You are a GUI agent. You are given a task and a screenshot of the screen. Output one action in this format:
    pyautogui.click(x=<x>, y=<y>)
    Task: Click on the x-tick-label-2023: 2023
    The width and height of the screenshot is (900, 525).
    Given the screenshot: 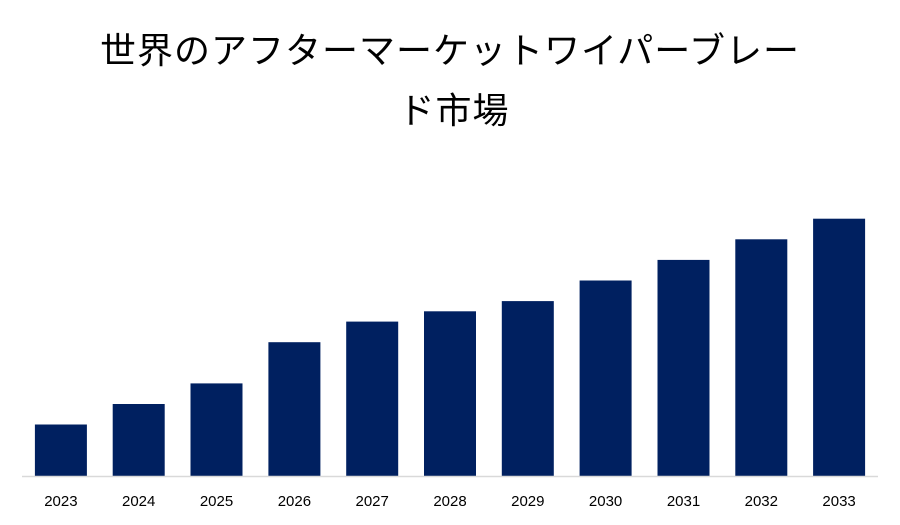 What is the action you would take?
    pyautogui.click(x=60, y=501)
    